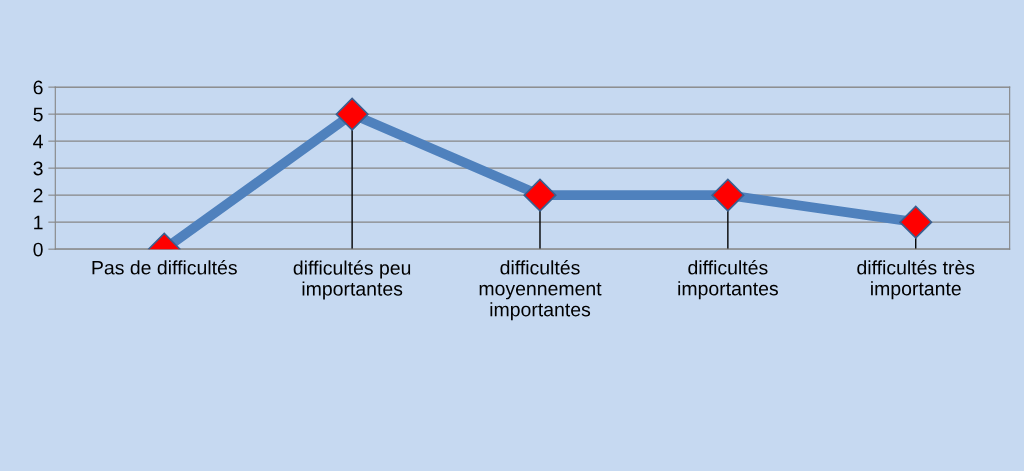  Describe the element at coordinates (916, 280) in the screenshot. I see `x-tick-label: difficultés très importante` at that location.